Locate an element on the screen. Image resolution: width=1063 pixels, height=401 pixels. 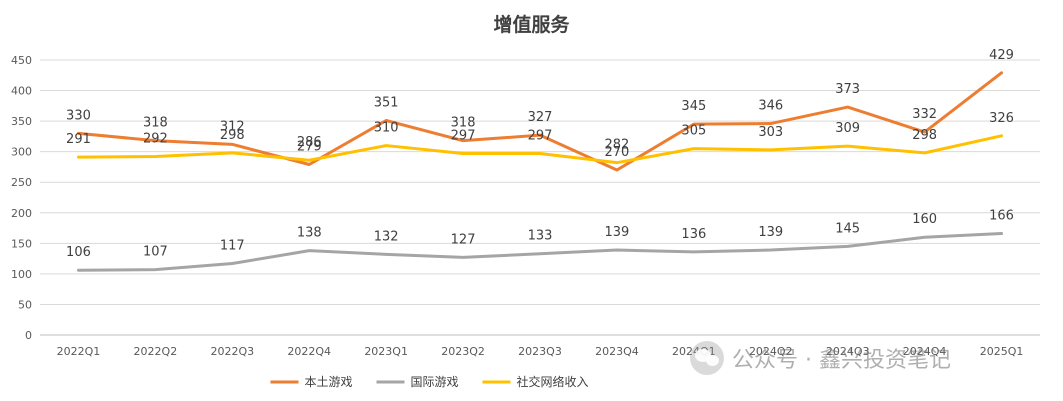
x-tick-label: 2022Q1 is located at coordinates (79, 351).